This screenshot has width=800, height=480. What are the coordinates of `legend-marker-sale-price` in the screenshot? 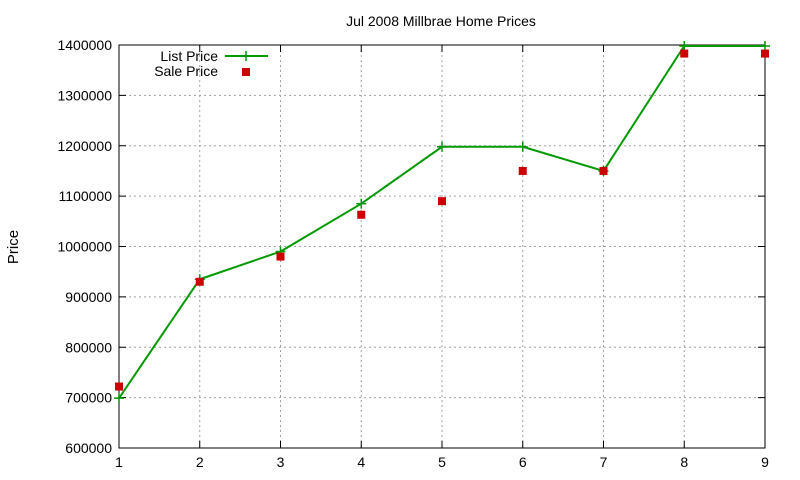 It's located at (246, 72).